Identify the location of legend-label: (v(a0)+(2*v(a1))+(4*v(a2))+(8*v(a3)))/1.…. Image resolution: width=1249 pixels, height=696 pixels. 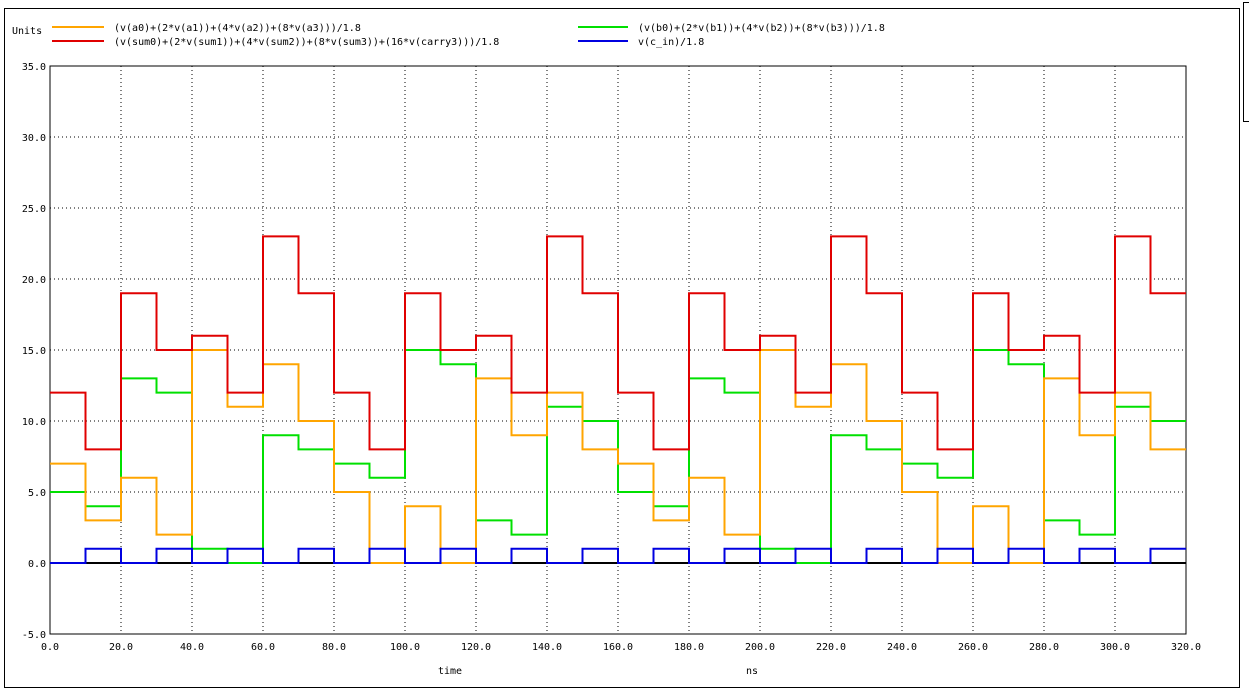
(237, 28).